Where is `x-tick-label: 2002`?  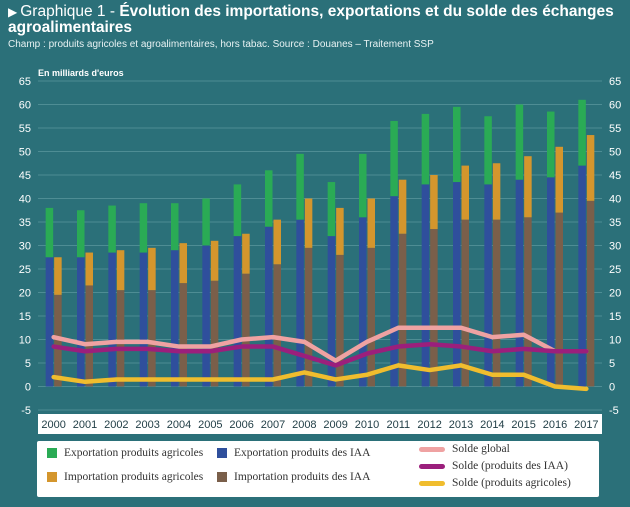
x-tick-label: 2002 is located at coordinates (116, 425).